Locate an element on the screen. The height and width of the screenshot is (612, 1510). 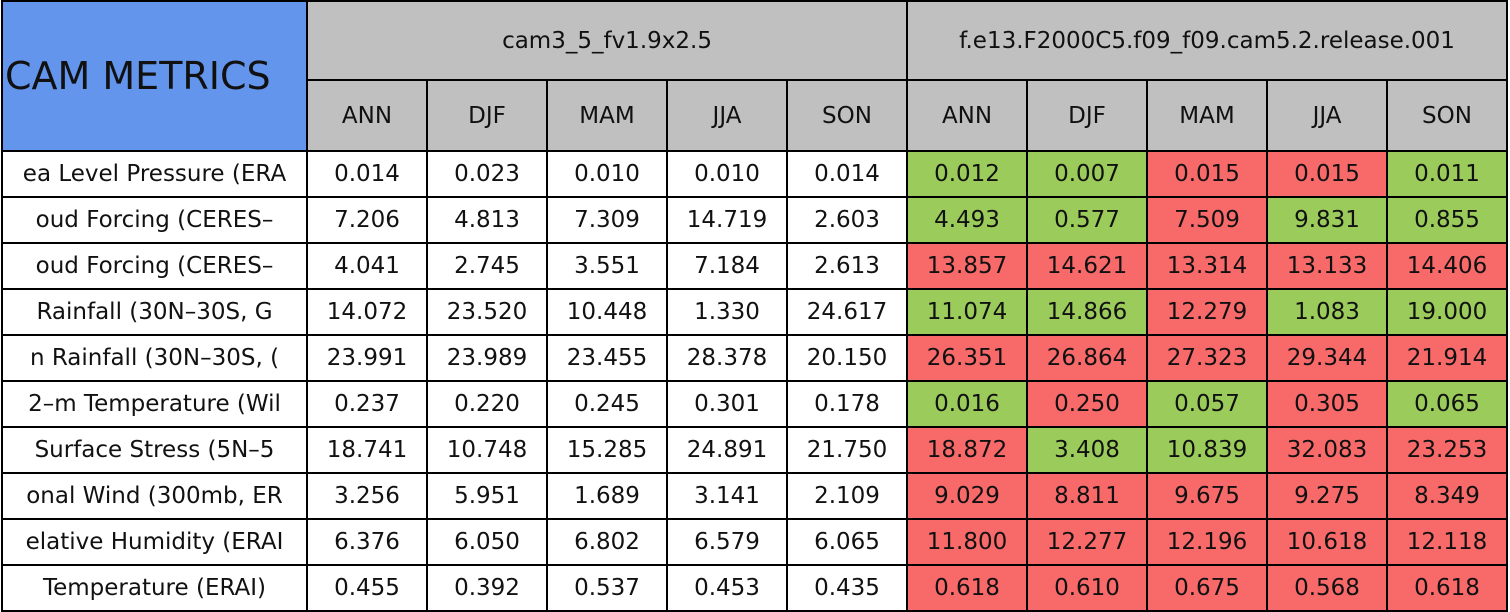
value-cell: 8.349 is located at coordinates (1447, 496).